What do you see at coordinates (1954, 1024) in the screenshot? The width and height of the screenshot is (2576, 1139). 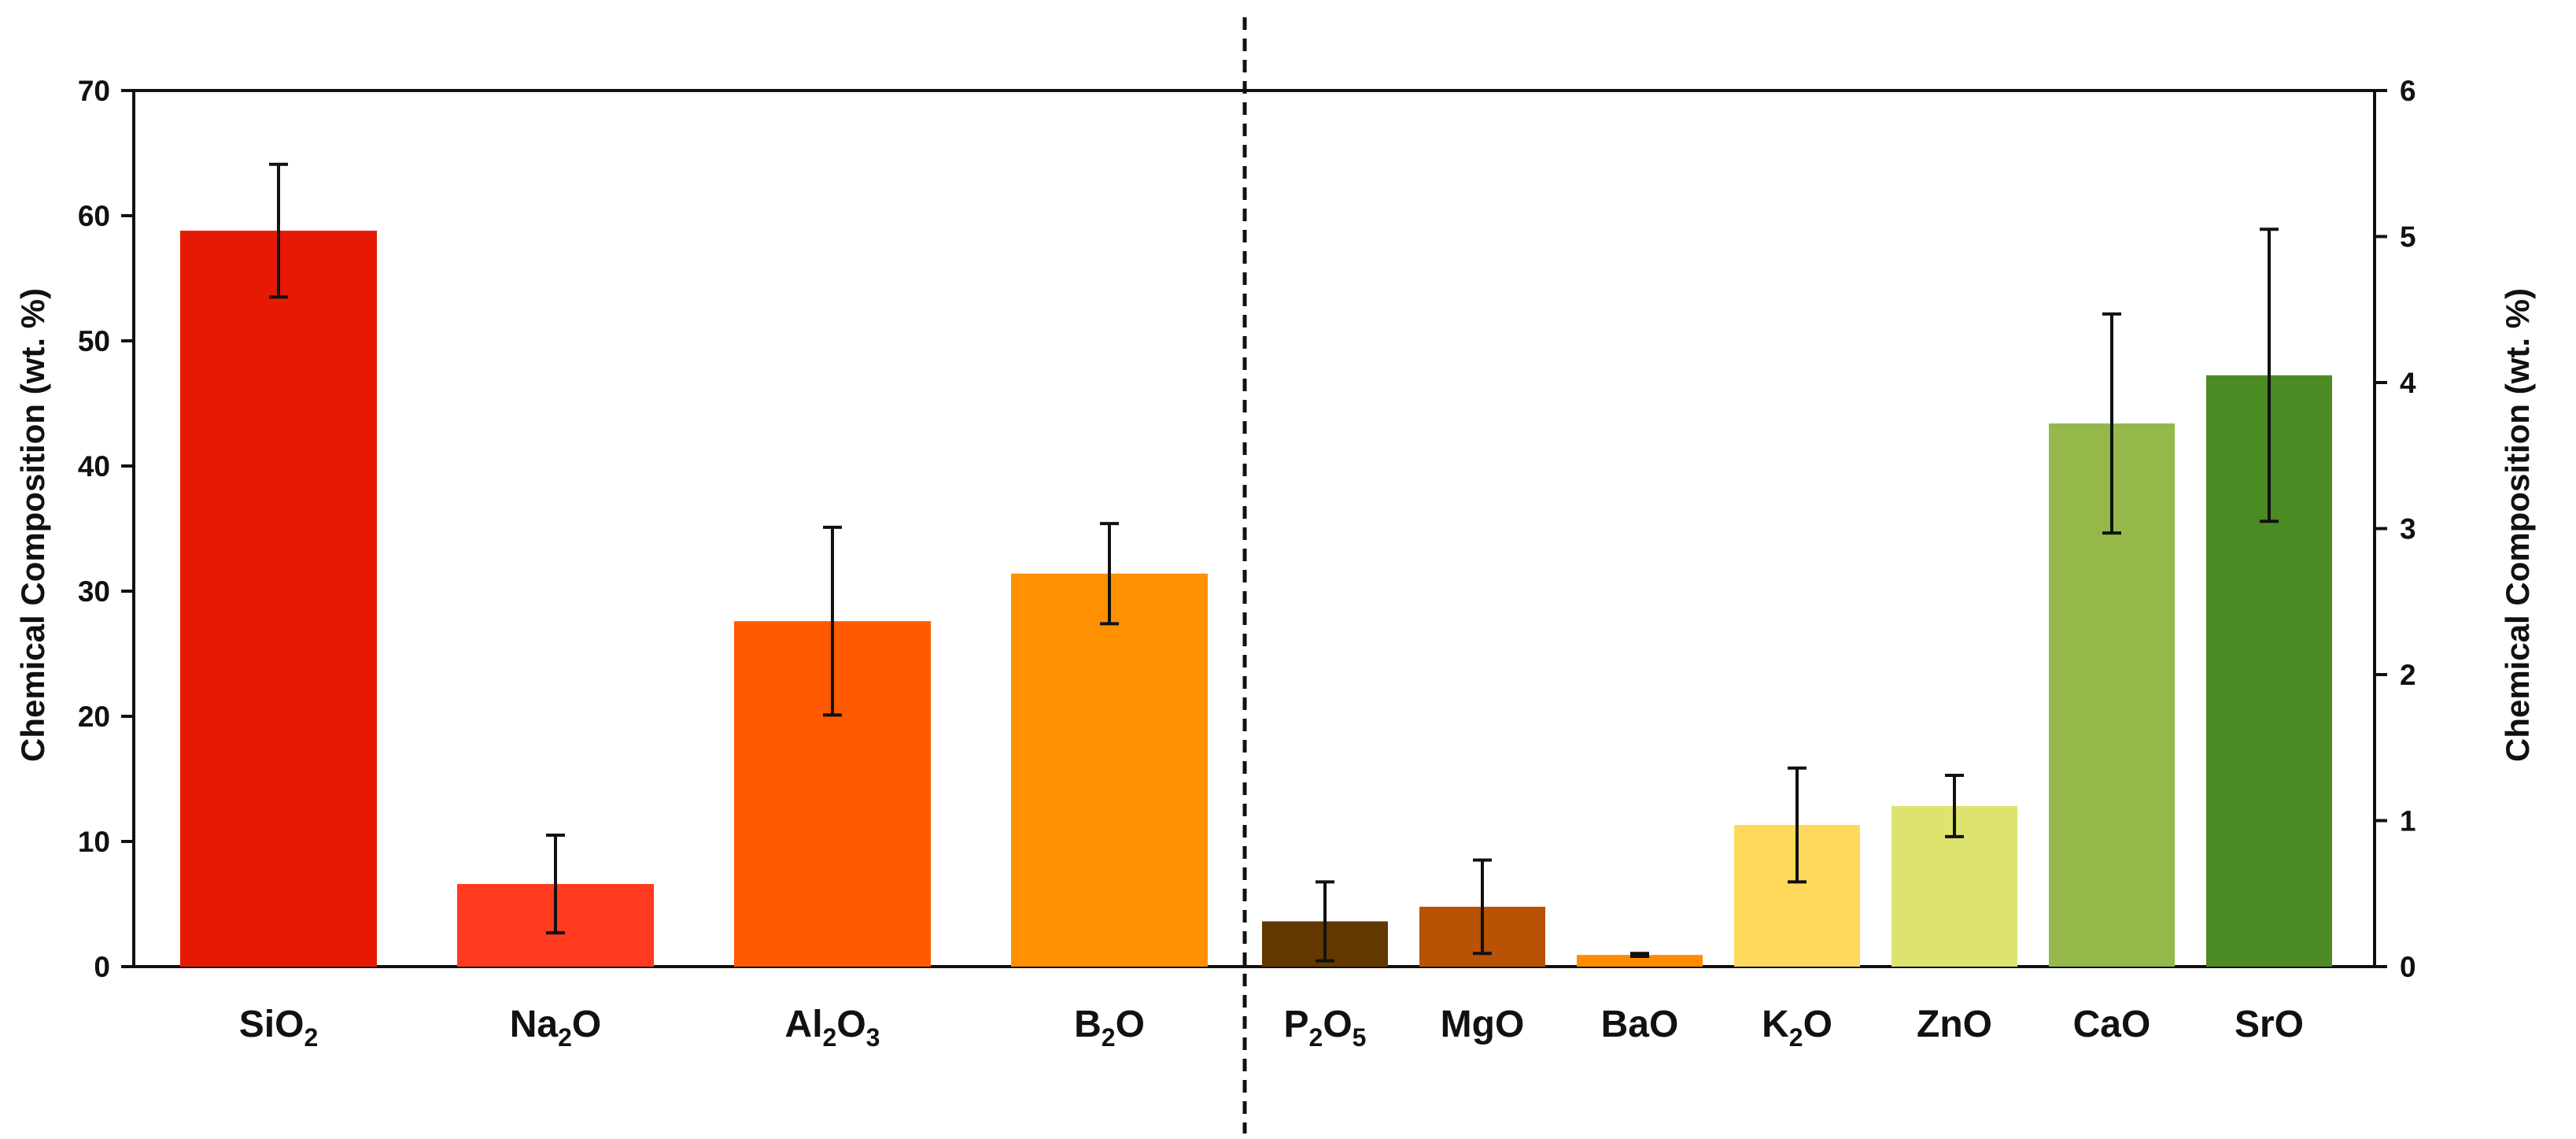 I see `category-label-zno: ZnO` at bounding box center [1954, 1024].